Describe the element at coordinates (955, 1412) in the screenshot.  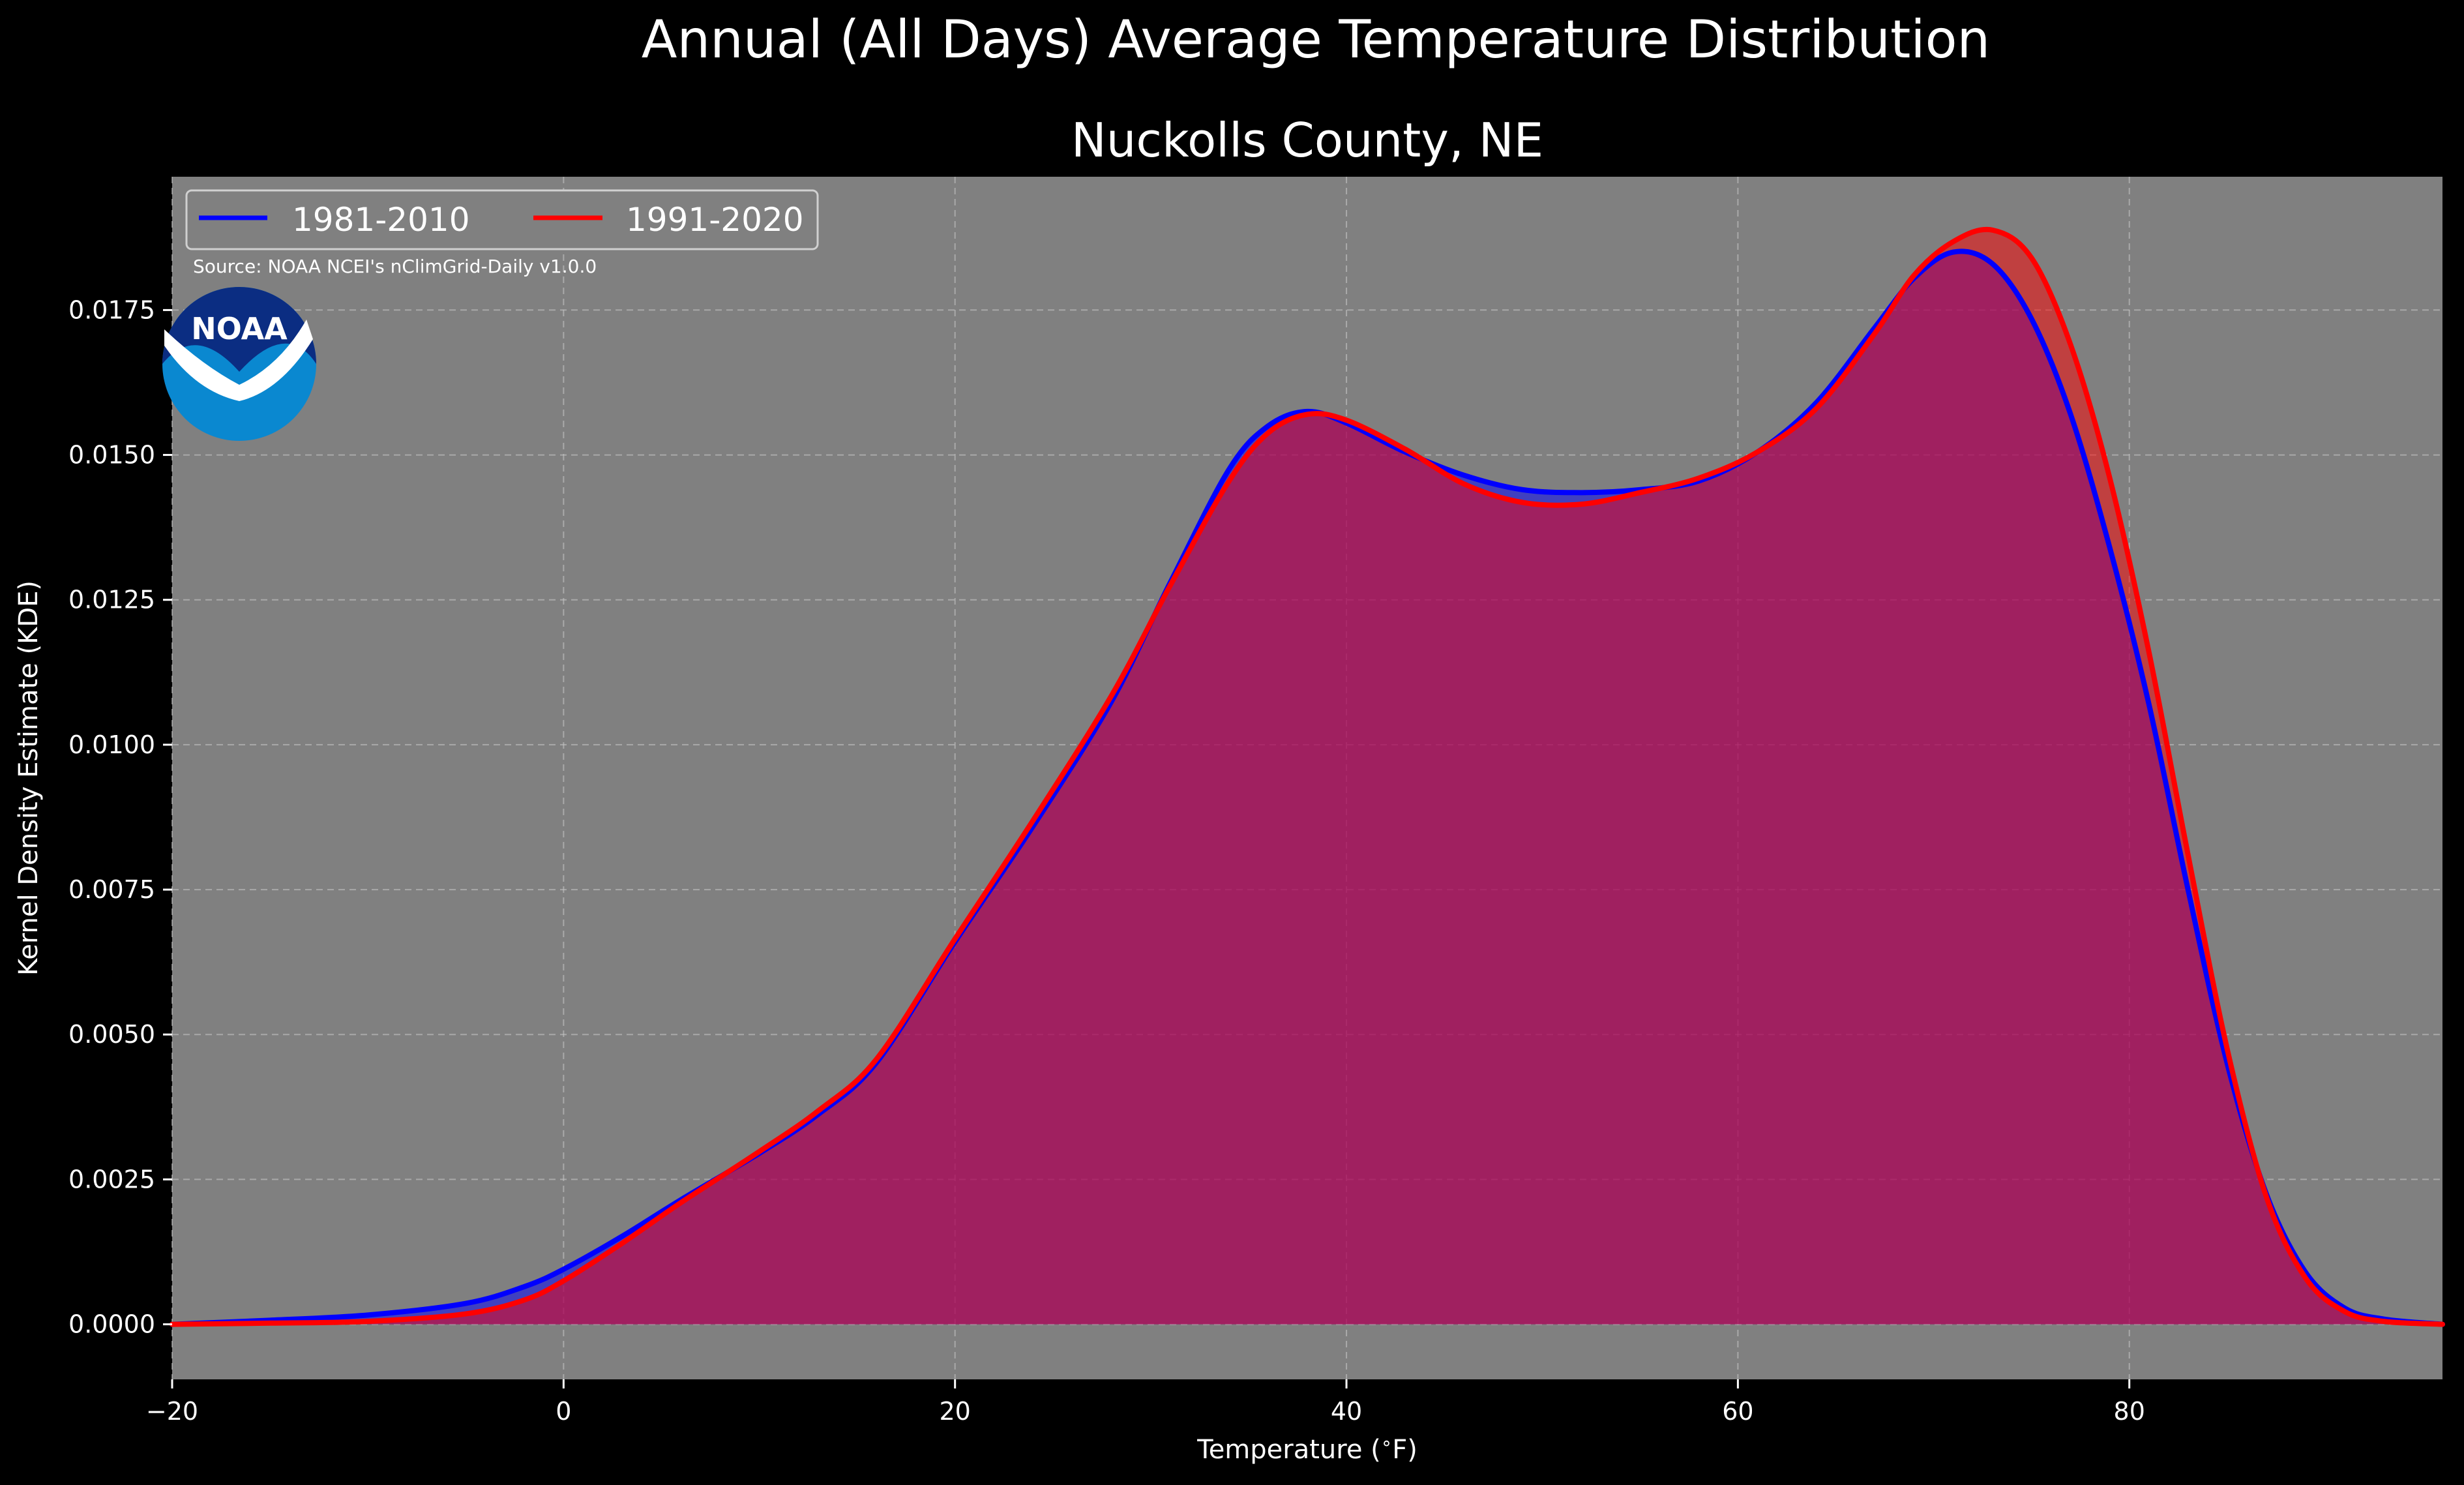
I see `x-tick-label: 20` at that location.